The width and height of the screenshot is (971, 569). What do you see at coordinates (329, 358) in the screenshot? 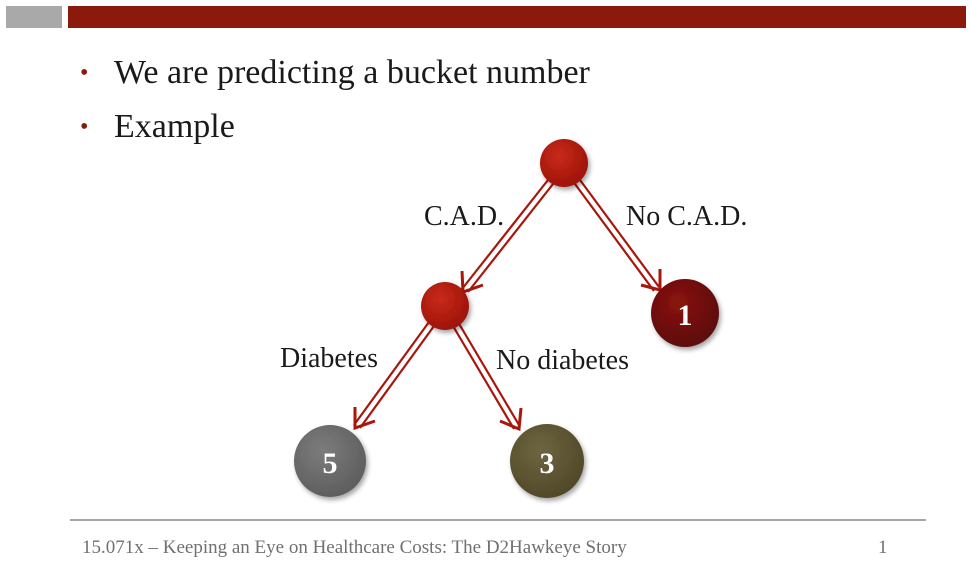
I see `edge-label-diabetes: Diabetes` at bounding box center [329, 358].